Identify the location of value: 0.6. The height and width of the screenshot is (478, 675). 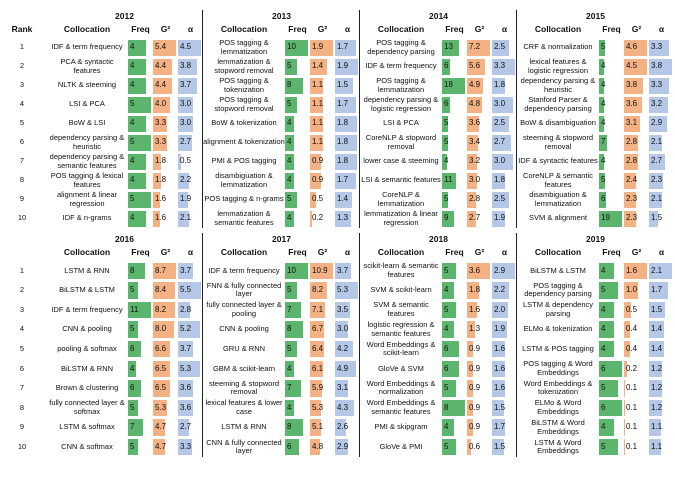
(475, 446).